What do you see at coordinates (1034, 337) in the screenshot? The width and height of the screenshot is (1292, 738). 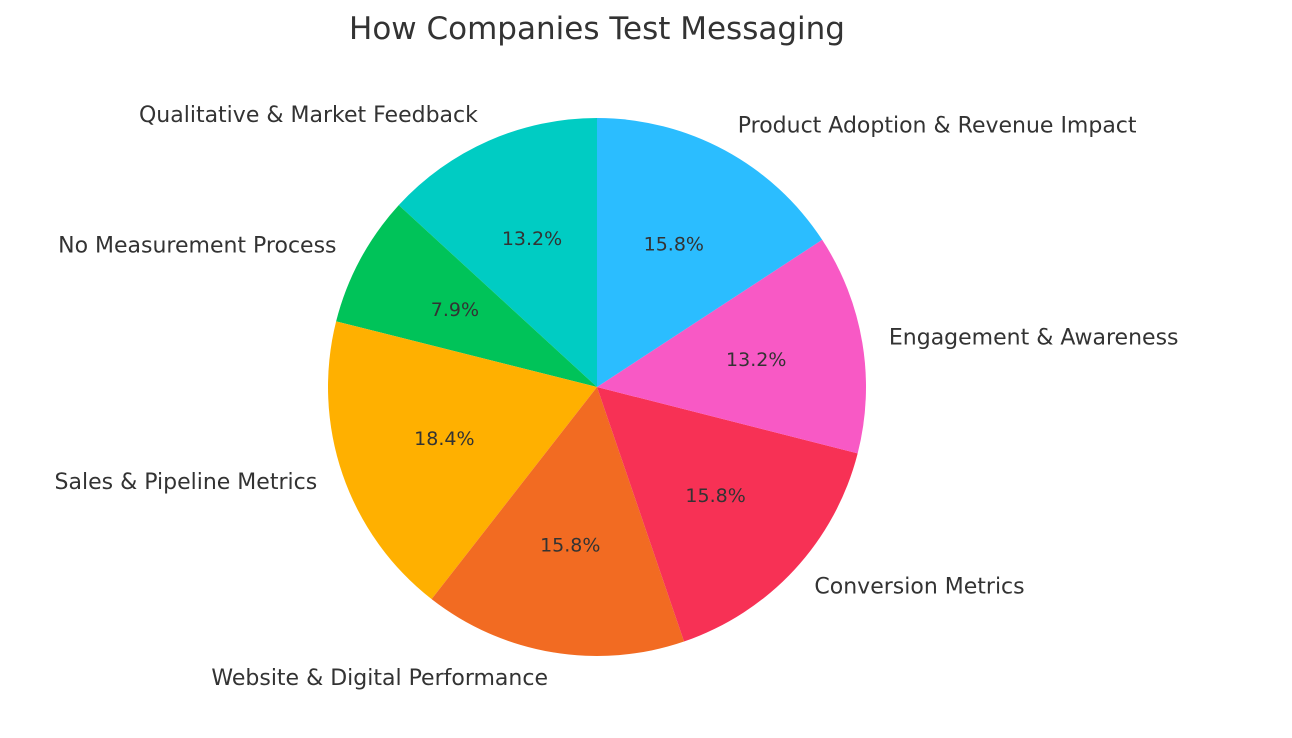 I see `slice-label-engagement-awareness: Engagement & Awareness` at bounding box center [1034, 337].